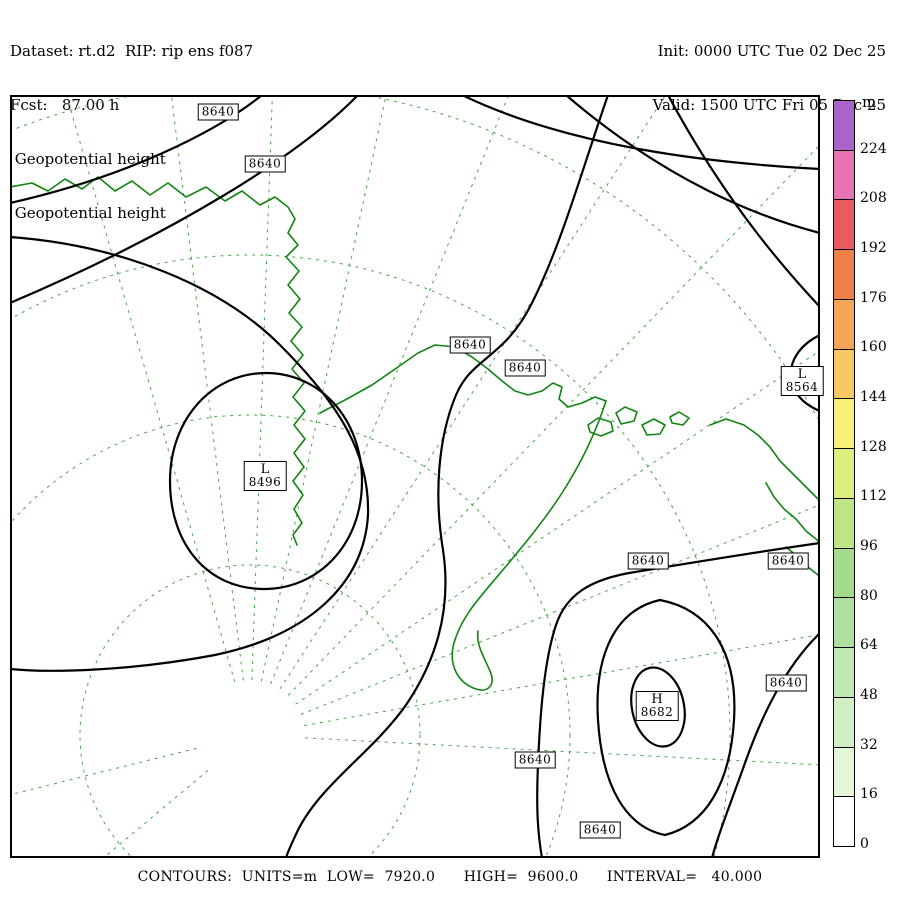 This screenshot has height=900, width=900. What do you see at coordinates (657, 699) in the screenshot?
I see `center-letter: H` at bounding box center [657, 699].